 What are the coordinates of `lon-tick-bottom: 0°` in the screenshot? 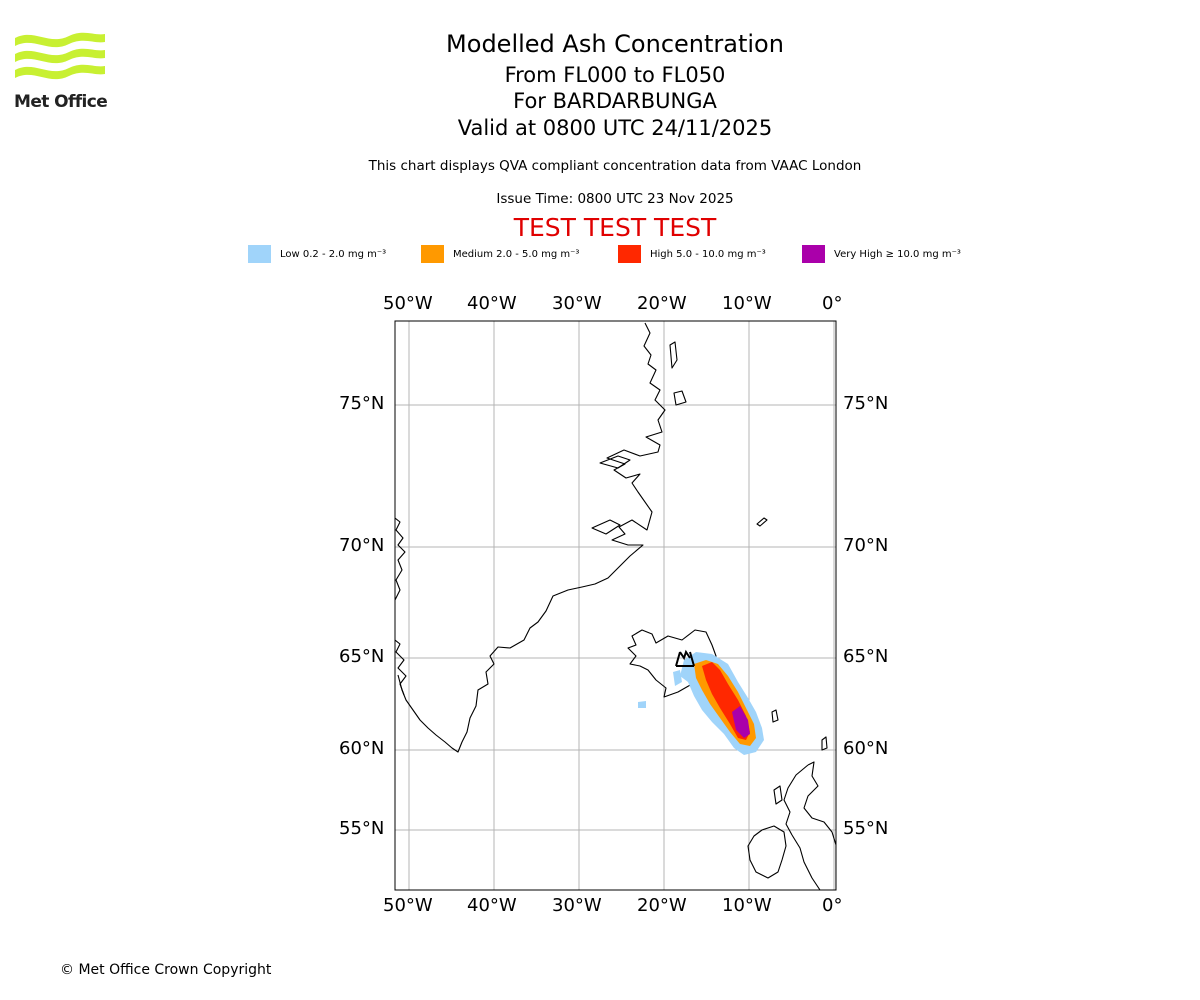 It's located at (832, 905).